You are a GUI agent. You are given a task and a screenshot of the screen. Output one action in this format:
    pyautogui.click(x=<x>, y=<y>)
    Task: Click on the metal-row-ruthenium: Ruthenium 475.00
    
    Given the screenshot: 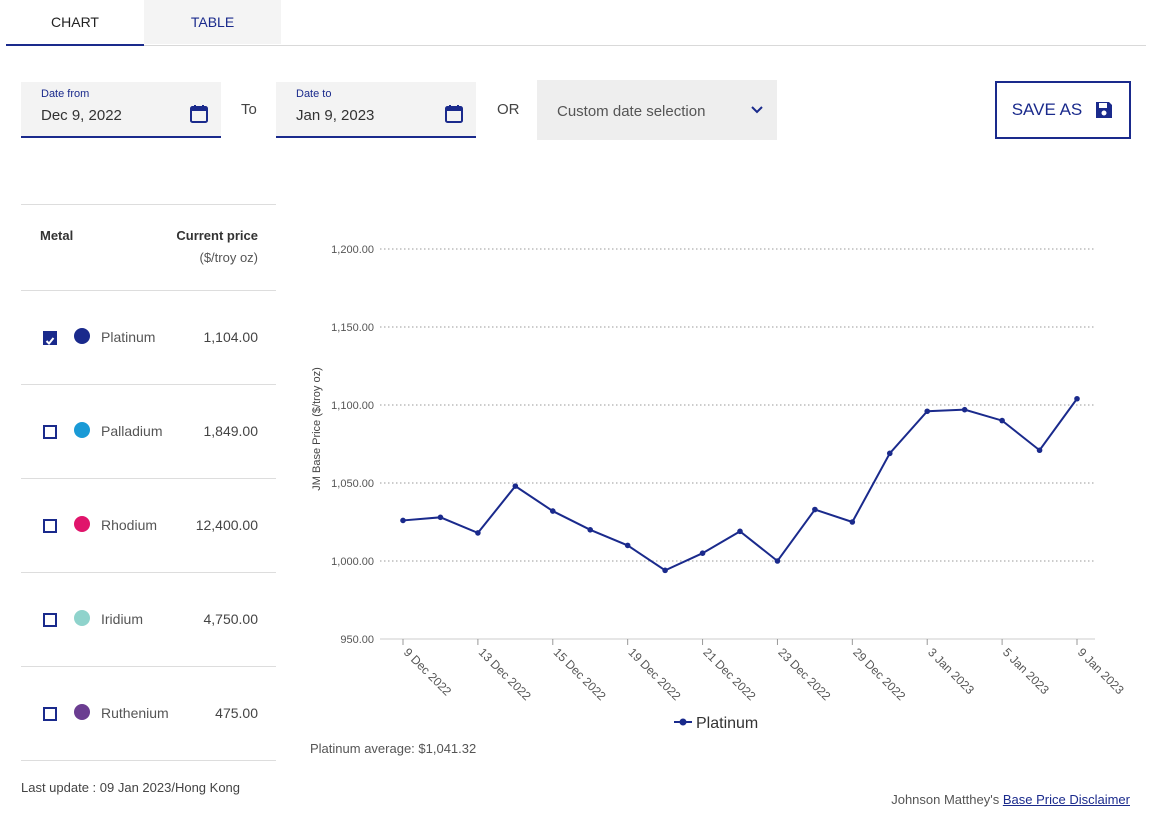 What is the action you would take?
    pyautogui.click(x=148, y=714)
    